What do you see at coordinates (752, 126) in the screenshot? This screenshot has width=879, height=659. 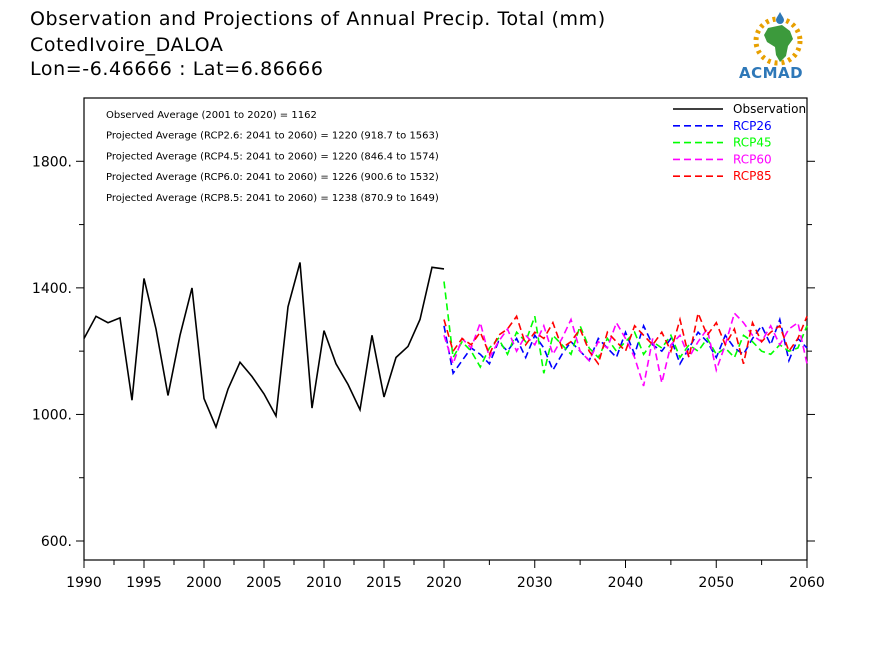 I see `legend-label: RCP26` at bounding box center [752, 126].